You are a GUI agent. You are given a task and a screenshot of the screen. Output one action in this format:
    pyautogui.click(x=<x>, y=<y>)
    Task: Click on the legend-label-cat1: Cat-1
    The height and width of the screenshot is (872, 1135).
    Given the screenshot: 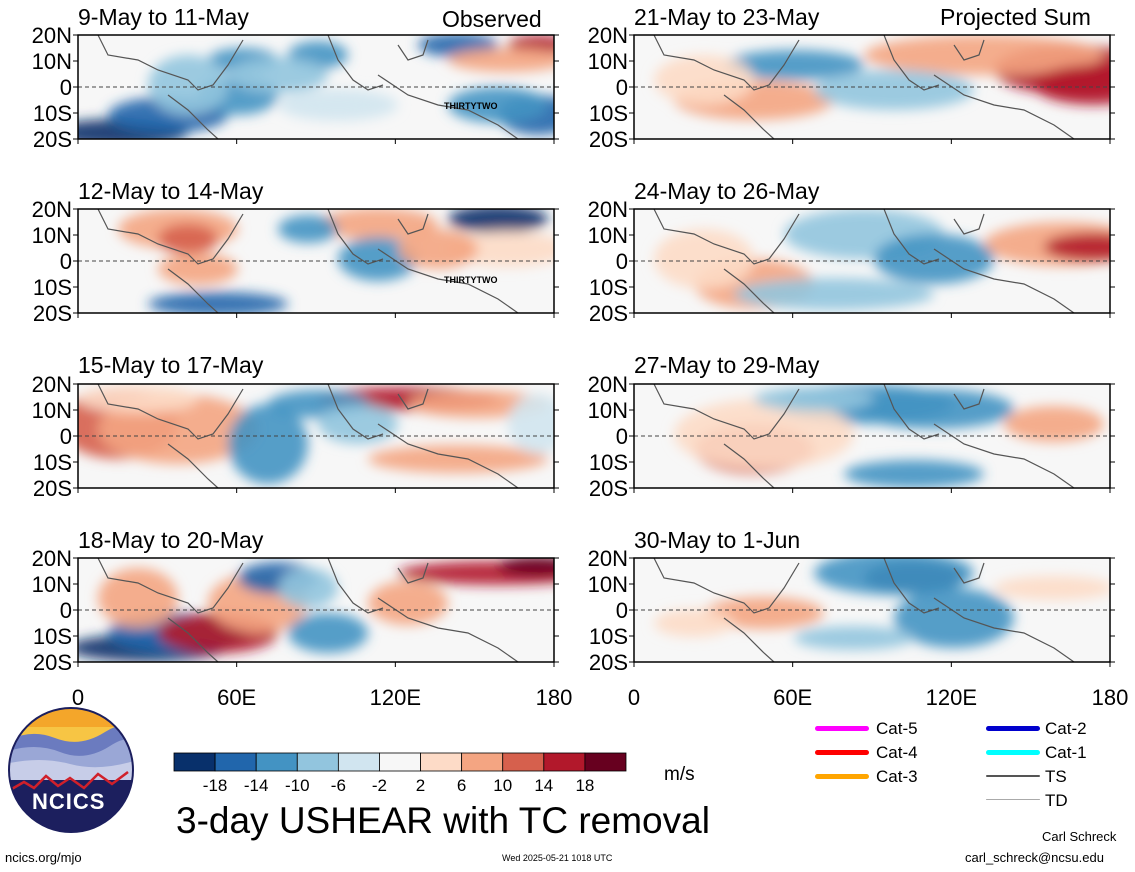 What is the action you would take?
    pyautogui.click(x=1066, y=752)
    